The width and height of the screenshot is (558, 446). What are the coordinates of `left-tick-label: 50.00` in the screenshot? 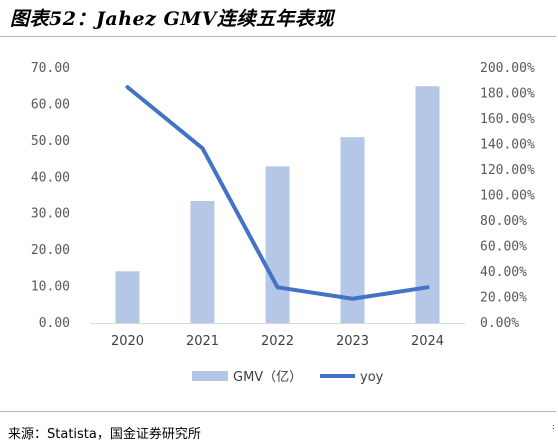 It's located at (50, 141).